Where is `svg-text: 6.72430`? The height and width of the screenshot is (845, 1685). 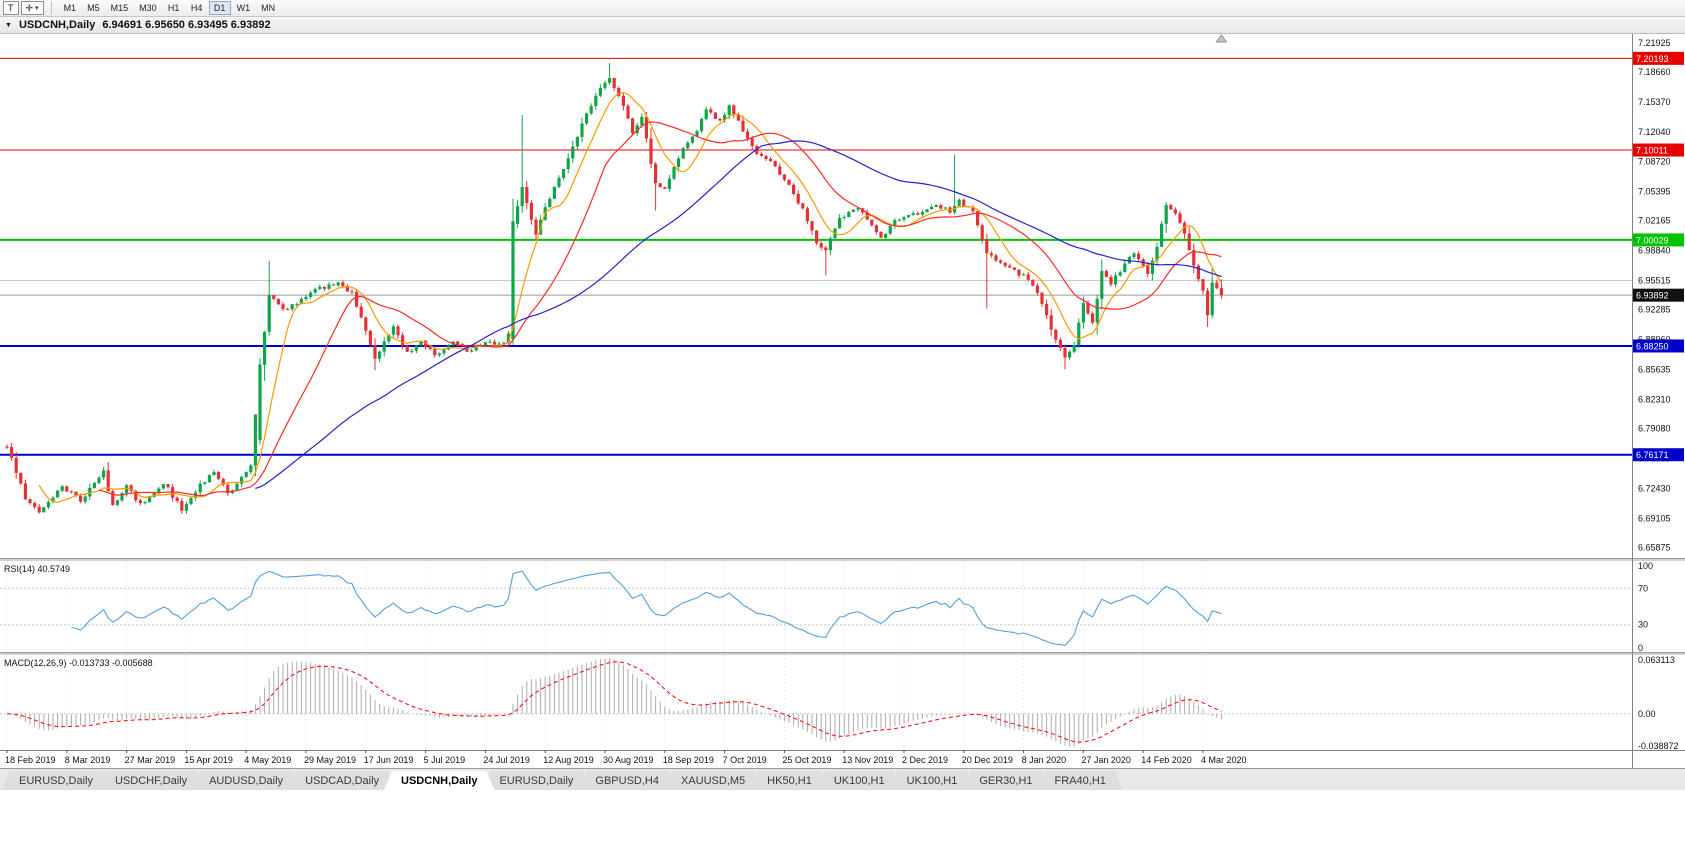
svg-text: 6.72430 is located at coordinates (1654, 488).